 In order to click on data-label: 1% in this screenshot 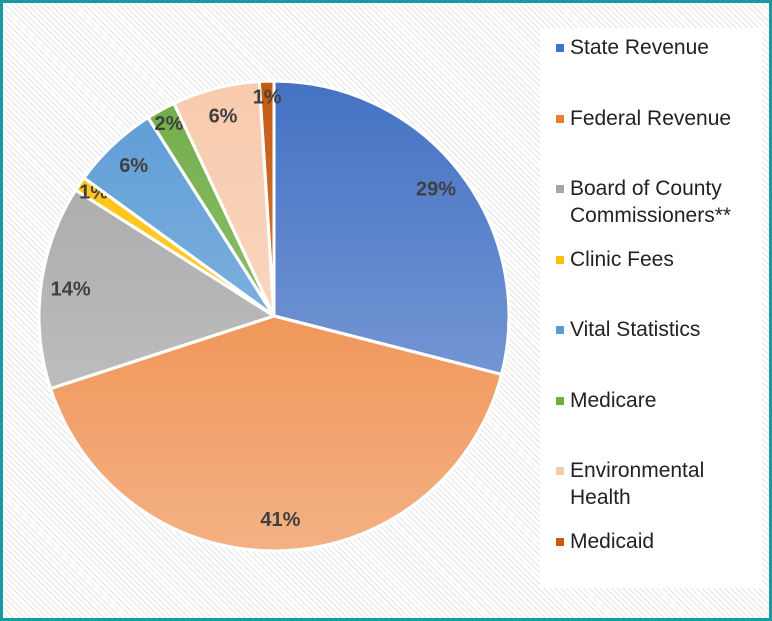, I will do `click(267, 97)`.